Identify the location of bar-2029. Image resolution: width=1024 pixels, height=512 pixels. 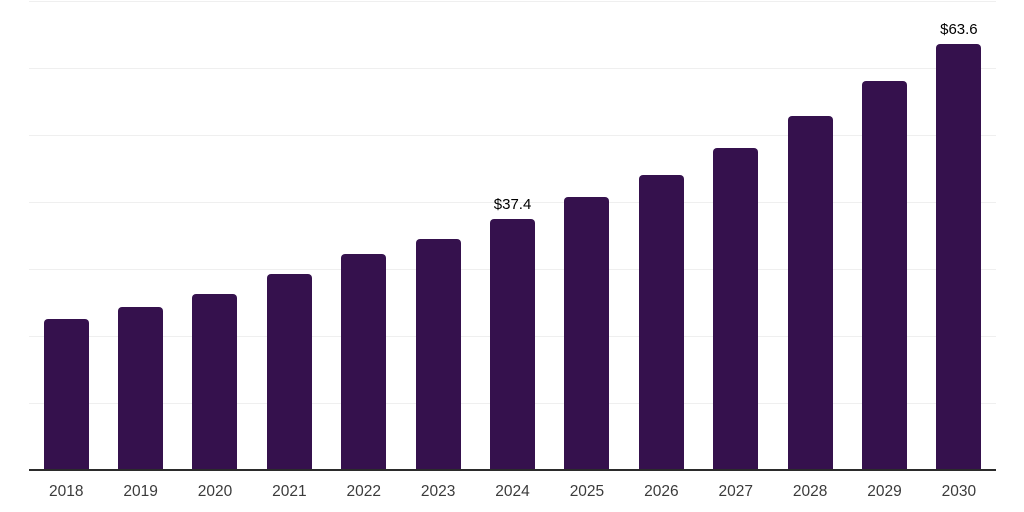
(884, 275).